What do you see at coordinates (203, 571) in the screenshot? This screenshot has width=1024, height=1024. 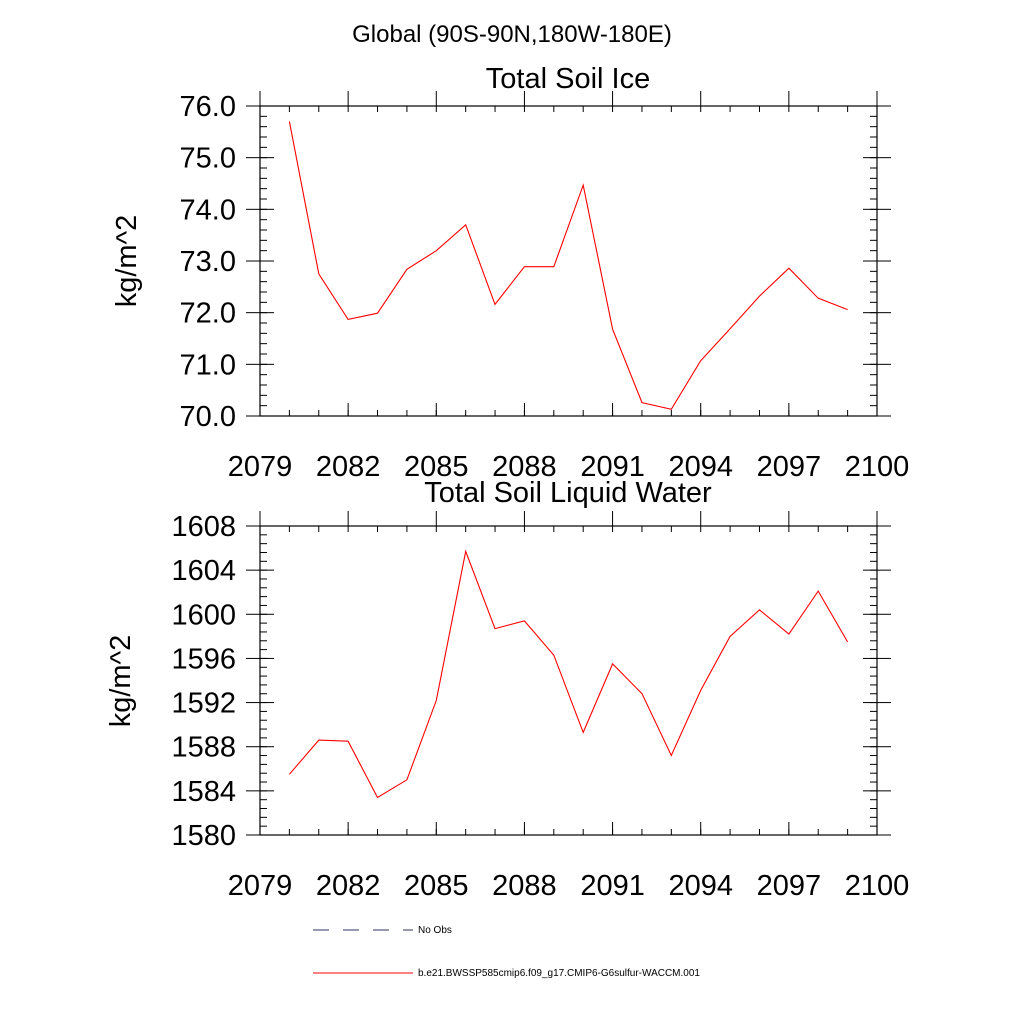 I see `y-tick-label: 1604` at bounding box center [203, 571].